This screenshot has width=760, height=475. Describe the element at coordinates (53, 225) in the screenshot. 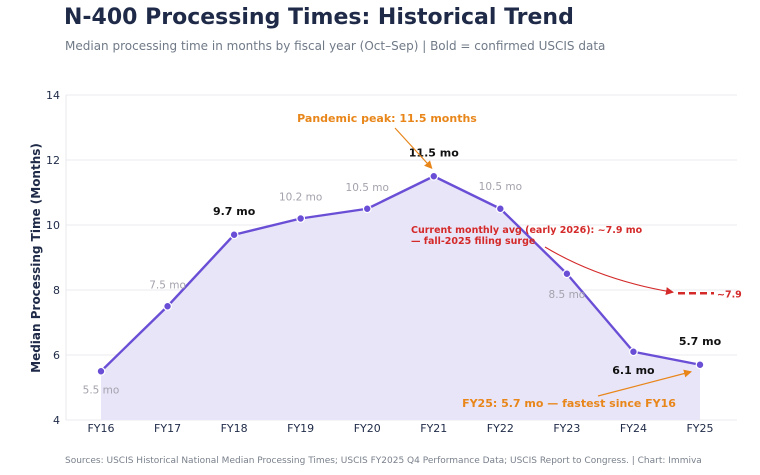

I see `y-tick-label: 10` at that location.